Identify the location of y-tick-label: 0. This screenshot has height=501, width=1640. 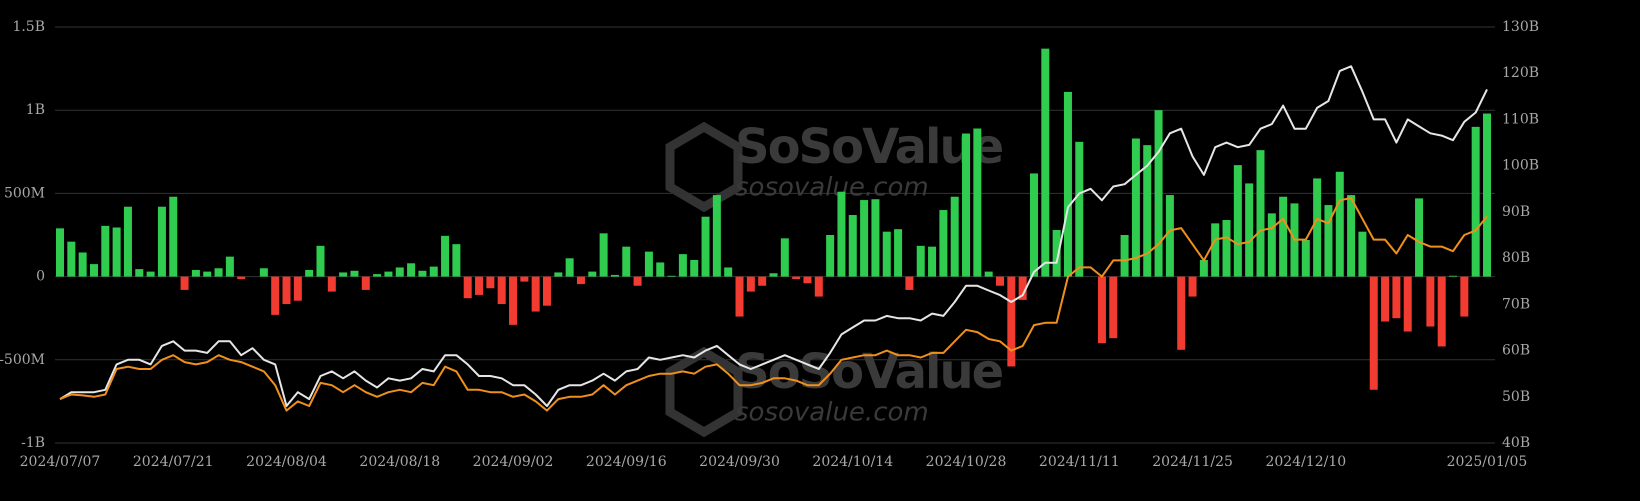
(40, 277).